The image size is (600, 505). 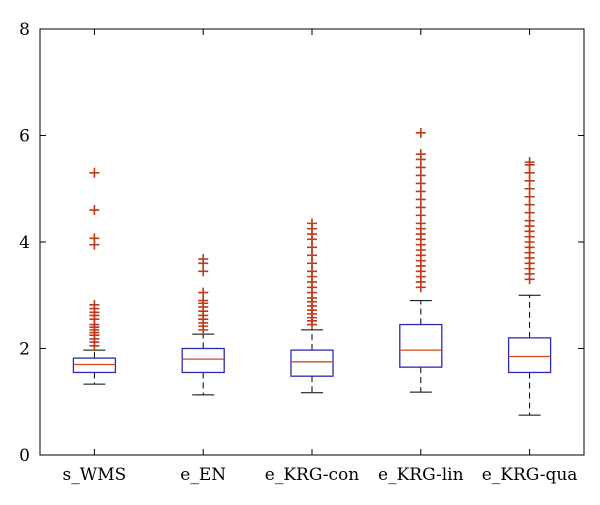 What do you see at coordinates (24, 137) in the screenshot?
I see `y-tick-label: 6` at bounding box center [24, 137].